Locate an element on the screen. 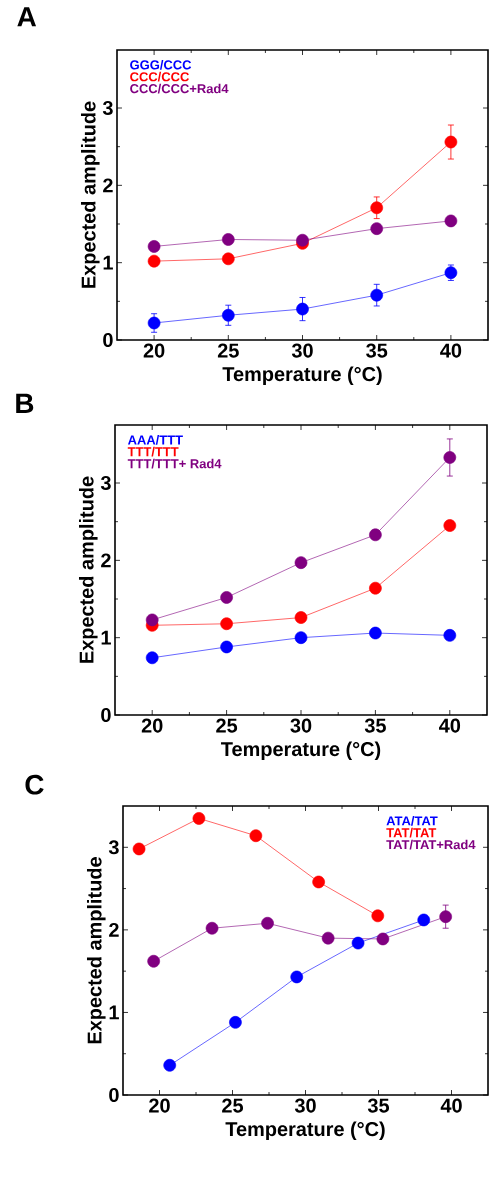 The image size is (493, 1179). text: TTT/TTT is located at coordinates (153, 451).